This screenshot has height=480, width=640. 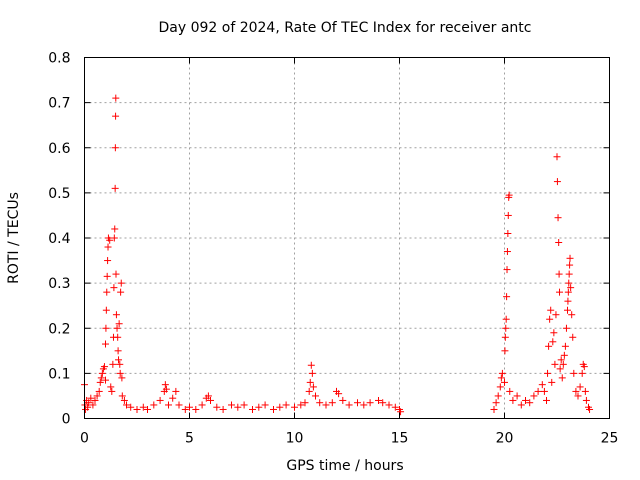 I want to click on x-tick-label: 20, so click(x=505, y=439).